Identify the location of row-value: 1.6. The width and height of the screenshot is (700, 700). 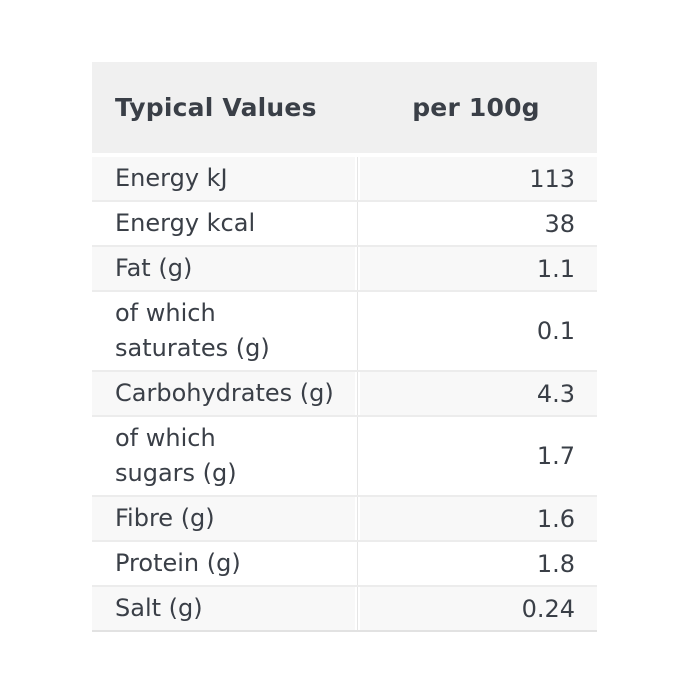
(555, 518).